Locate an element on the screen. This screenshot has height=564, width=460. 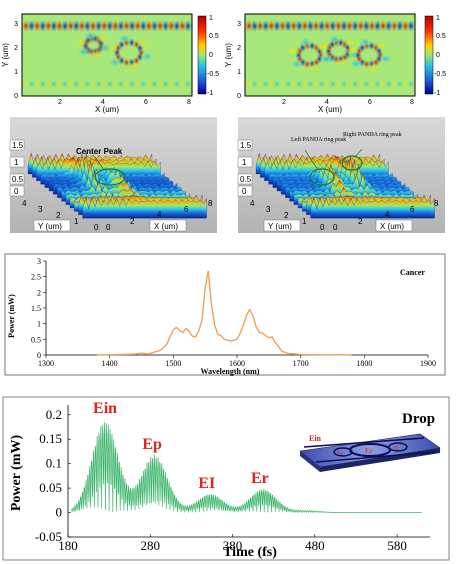
panel-a-cbar-tick: 0.5 is located at coordinates (214, 36).